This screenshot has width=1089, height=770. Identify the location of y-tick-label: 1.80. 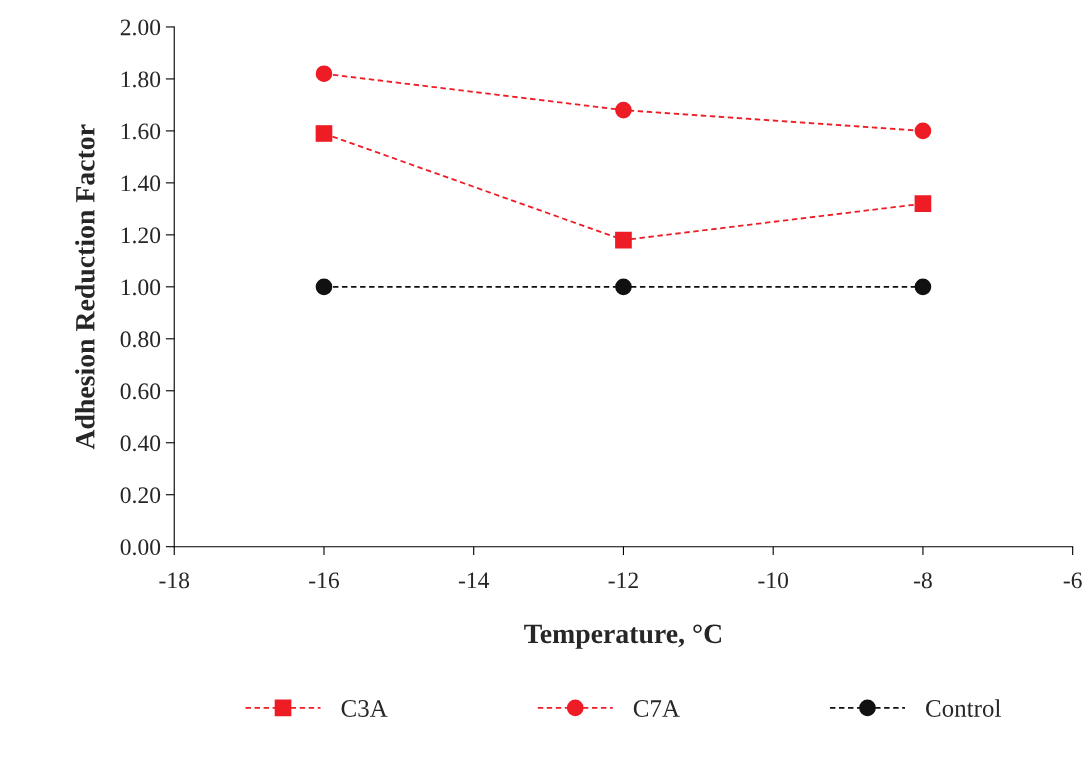
(141, 79).